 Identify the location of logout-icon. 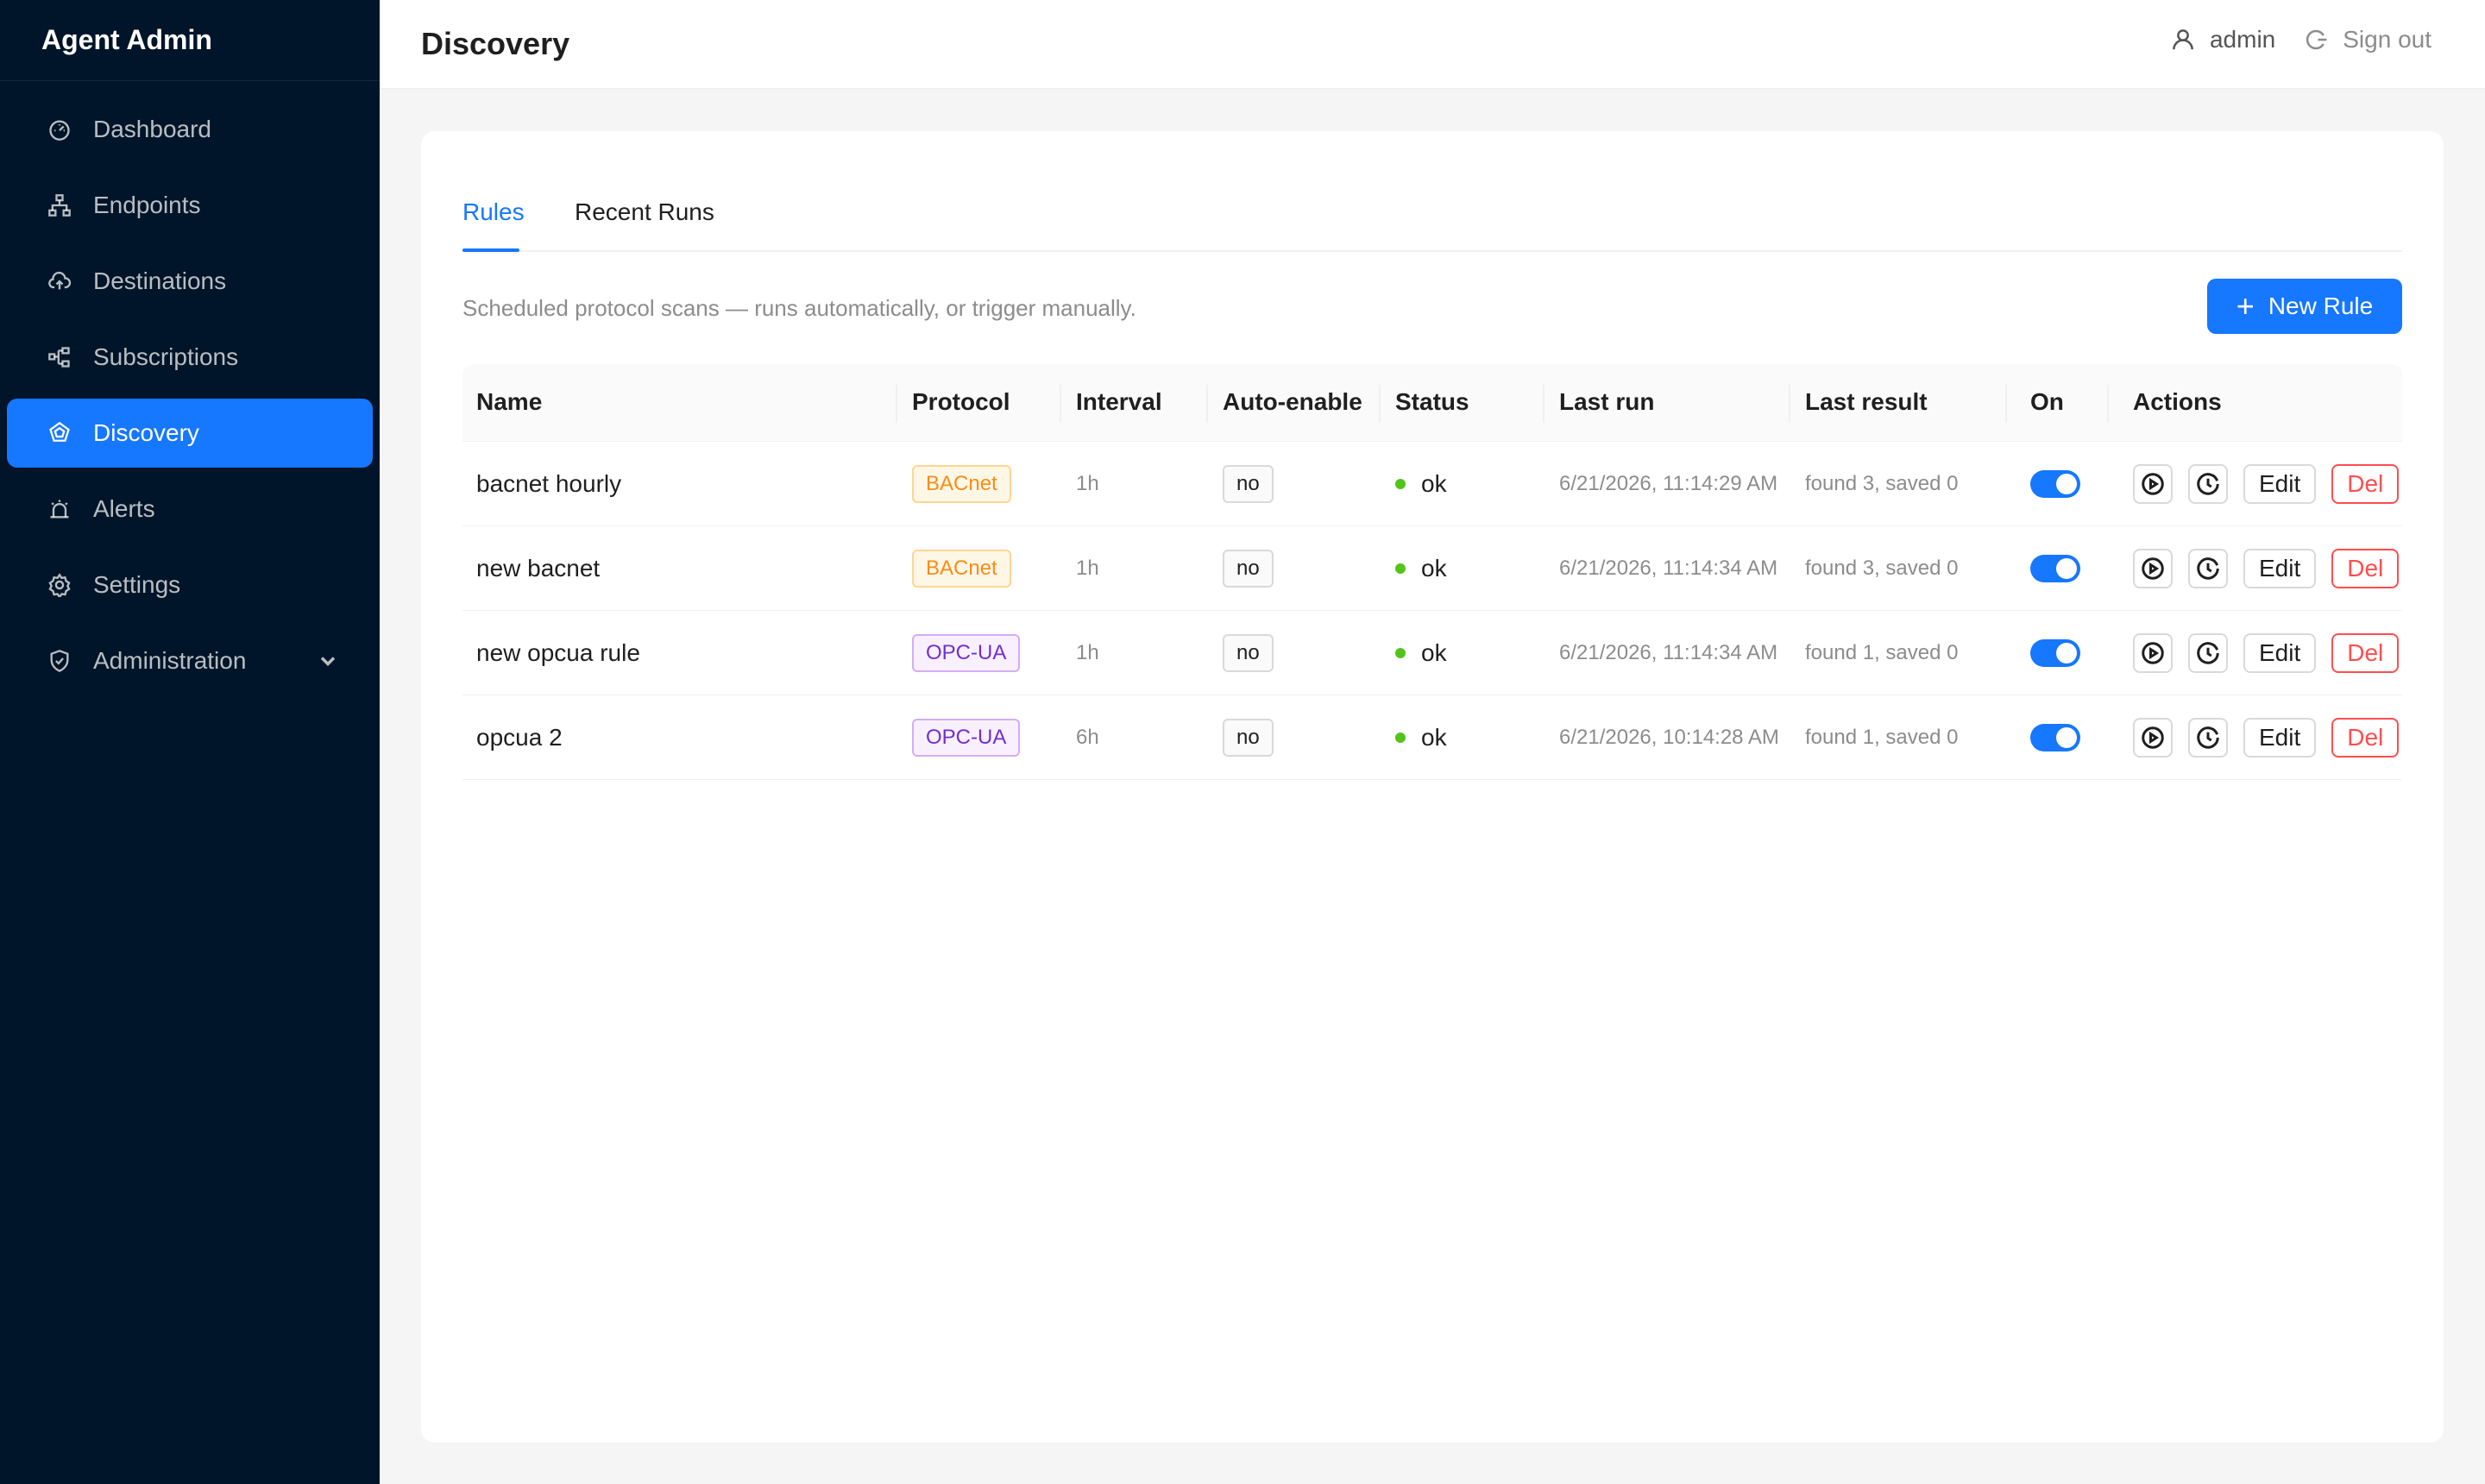
(2316, 39).